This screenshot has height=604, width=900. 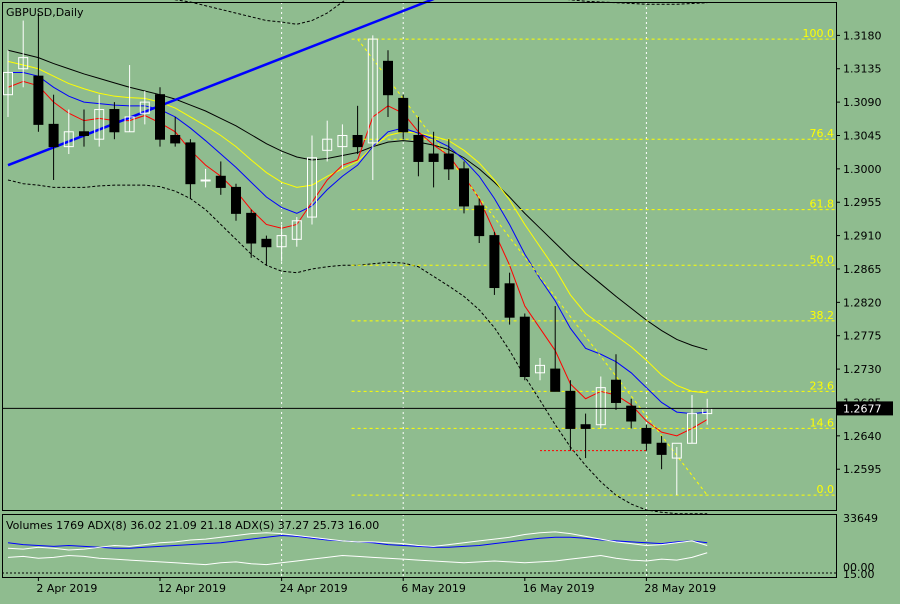 I want to click on indicator-panel-frame, so click(x=419, y=546).